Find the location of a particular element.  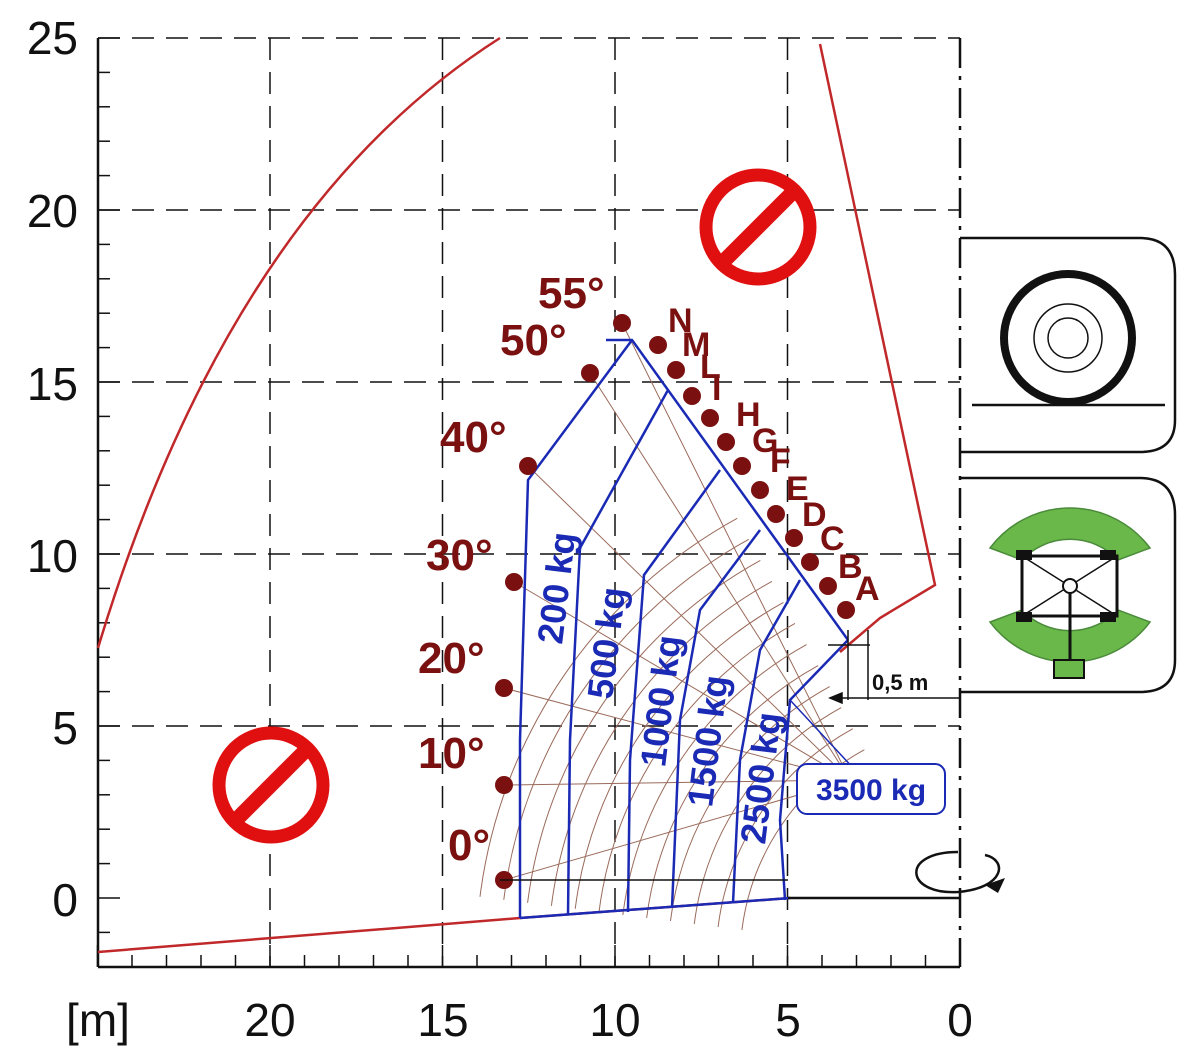

envelope-right-edge is located at coordinates (877, 348).